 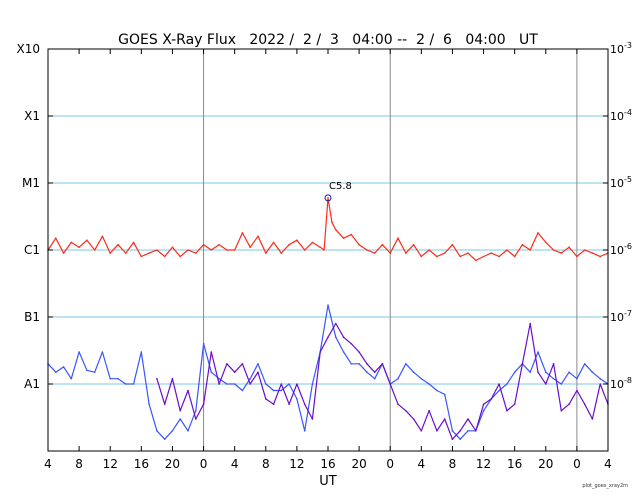 What do you see at coordinates (453, 464) in the screenshot?
I see `x-tick-label: 8` at bounding box center [453, 464].